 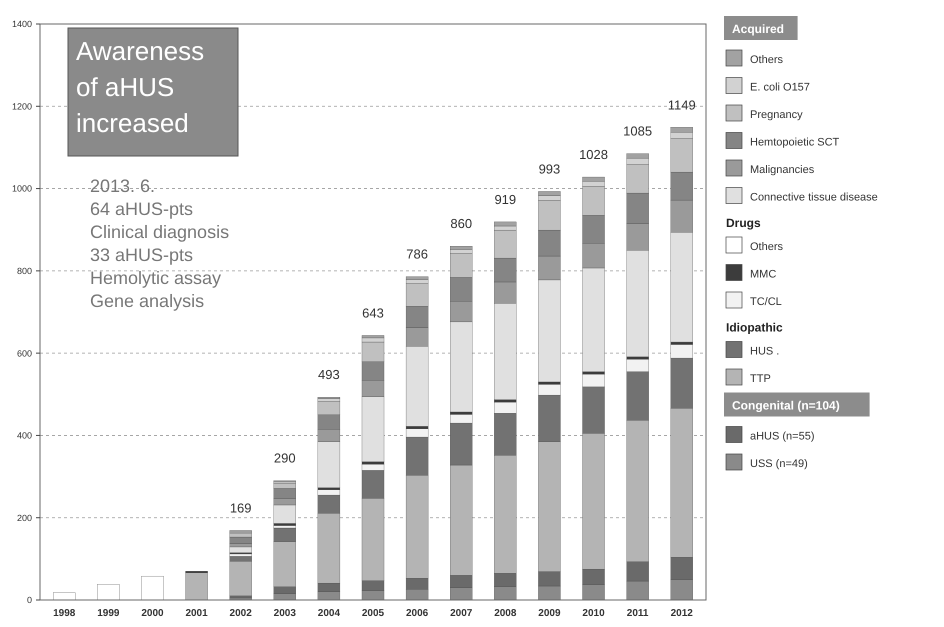 I want to click on x-tick-label: 2008, so click(x=505, y=613).